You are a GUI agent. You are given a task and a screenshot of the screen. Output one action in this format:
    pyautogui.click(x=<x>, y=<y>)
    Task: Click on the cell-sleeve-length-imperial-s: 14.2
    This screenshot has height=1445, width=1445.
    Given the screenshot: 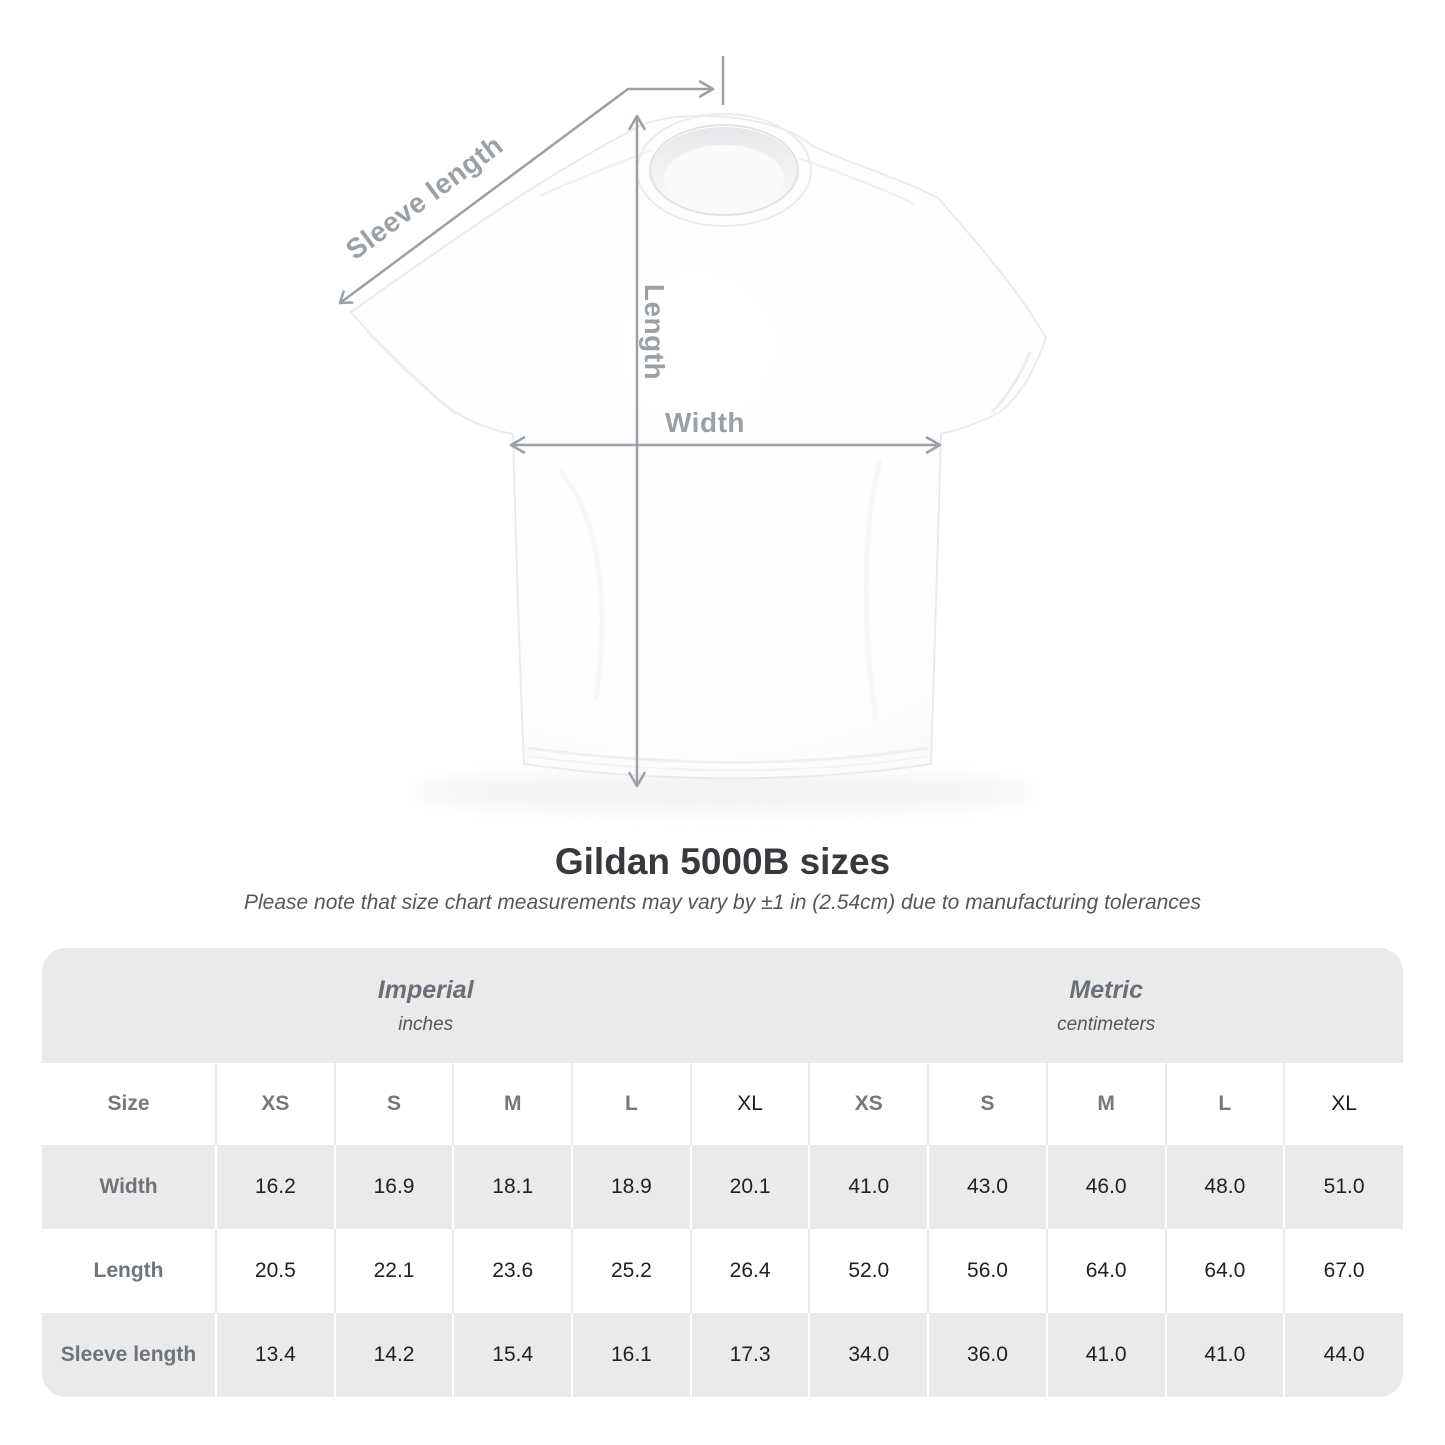 What is the action you would take?
    pyautogui.click(x=393, y=1355)
    